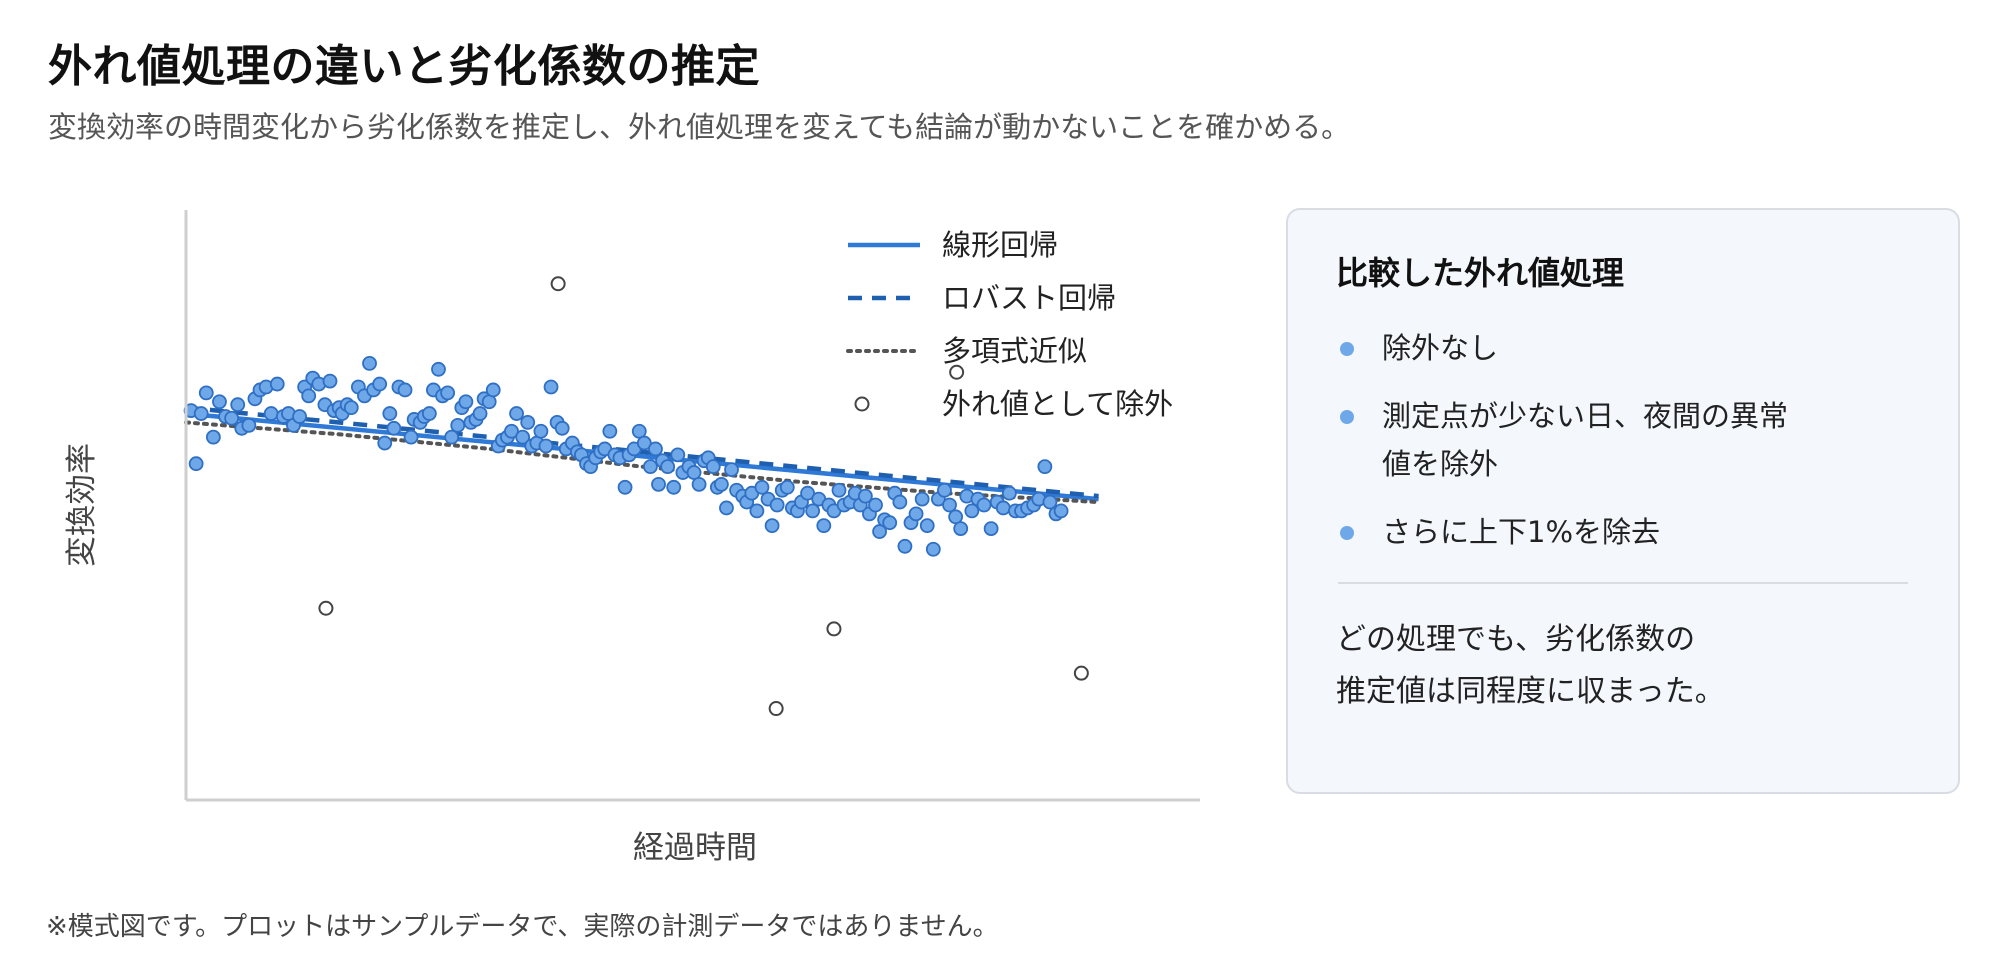  Describe the element at coordinates (404, 66) in the screenshot. I see `page-title: 外れ値処理の違いと劣化係数の推定` at that location.